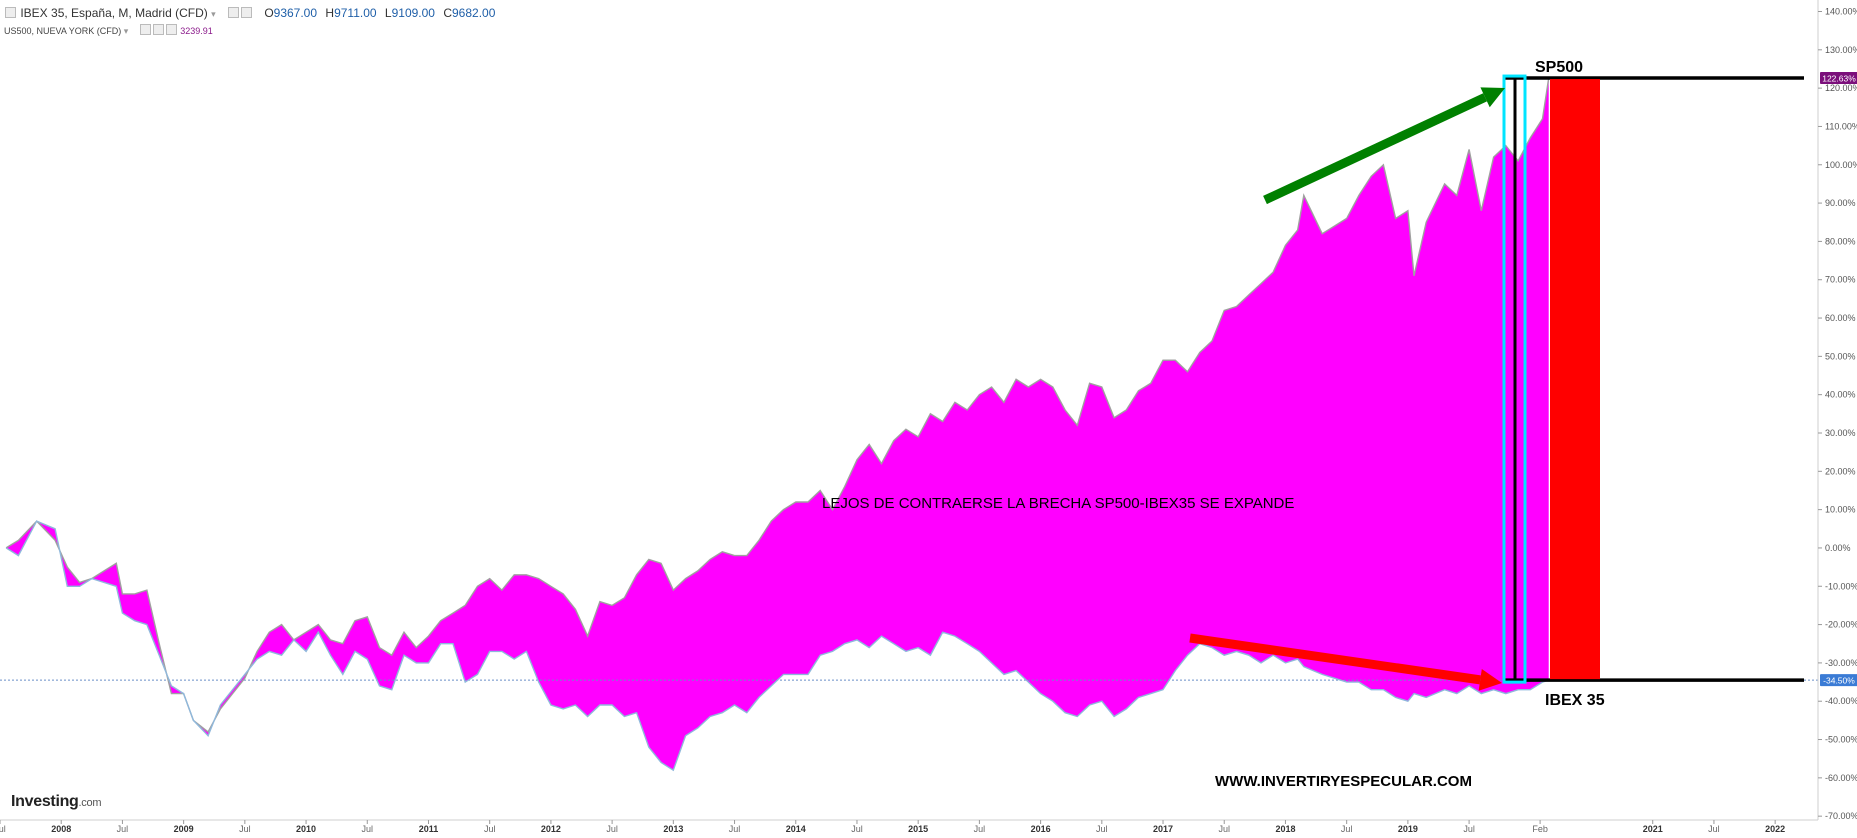 This screenshot has width=1857, height=838. I want to click on ohlc-low: L9109.00, so click(409, 13).